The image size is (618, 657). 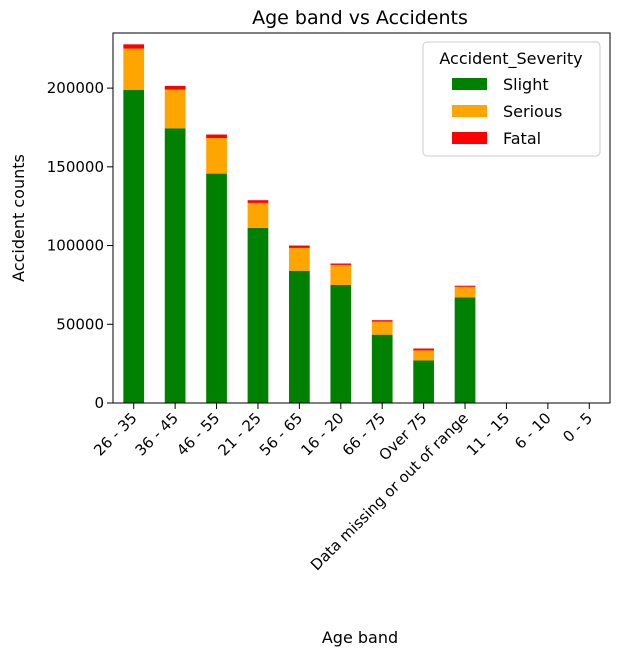 I want to click on legend-swatch-serious, so click(x=469, y=111).